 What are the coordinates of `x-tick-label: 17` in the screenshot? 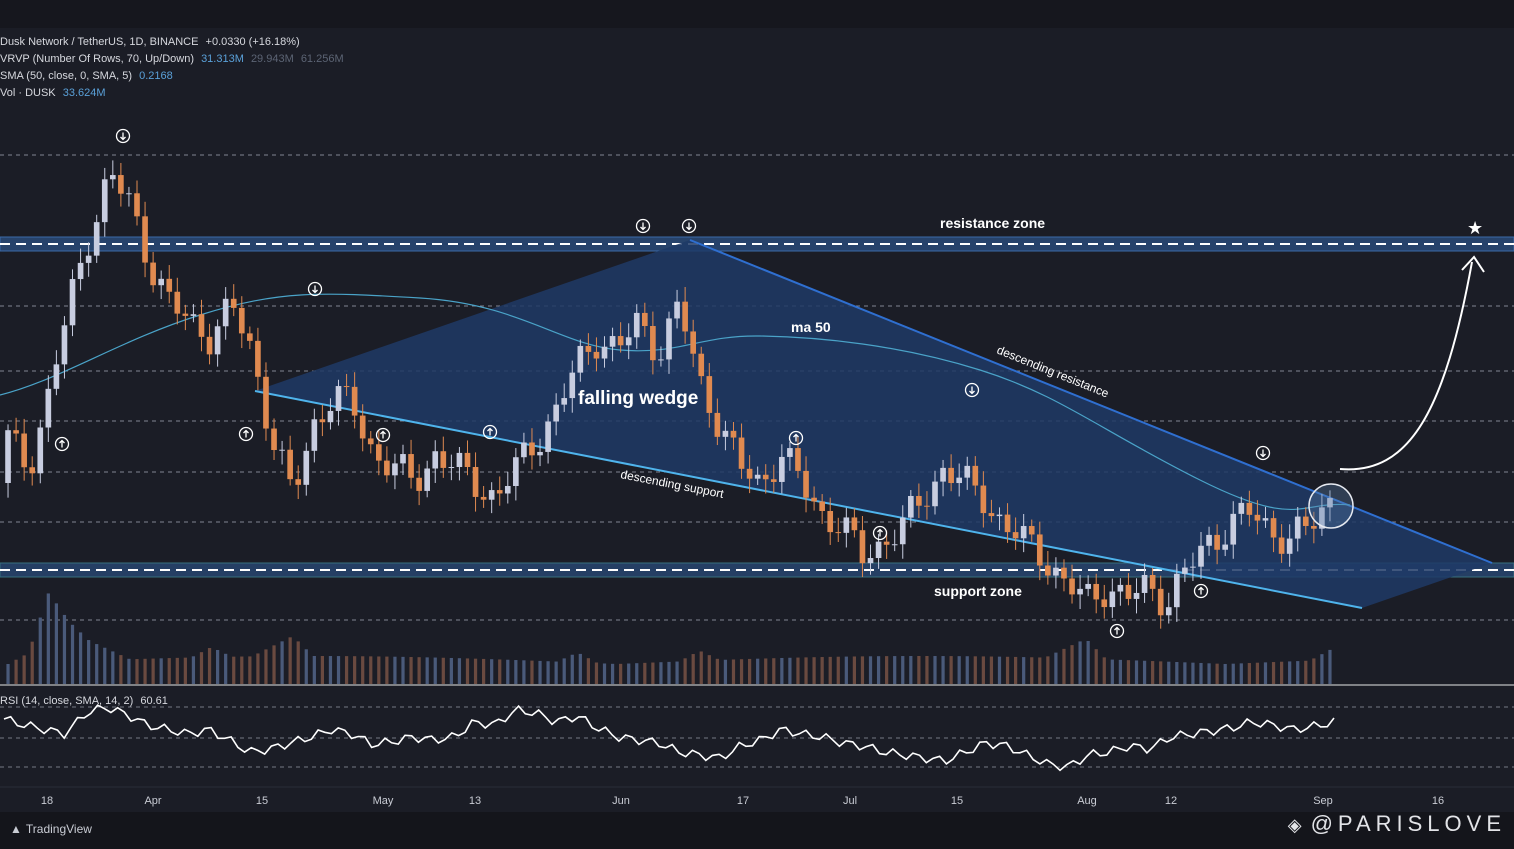 It's located at (743, 801).